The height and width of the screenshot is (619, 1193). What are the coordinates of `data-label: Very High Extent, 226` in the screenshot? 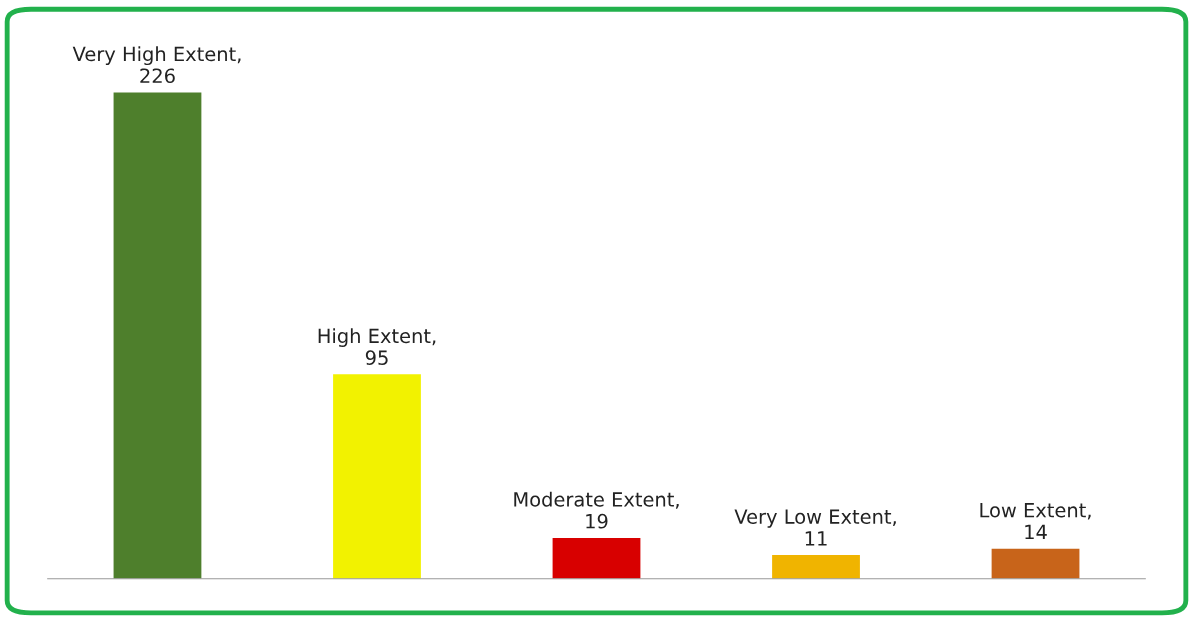 It's located at (156, 65).